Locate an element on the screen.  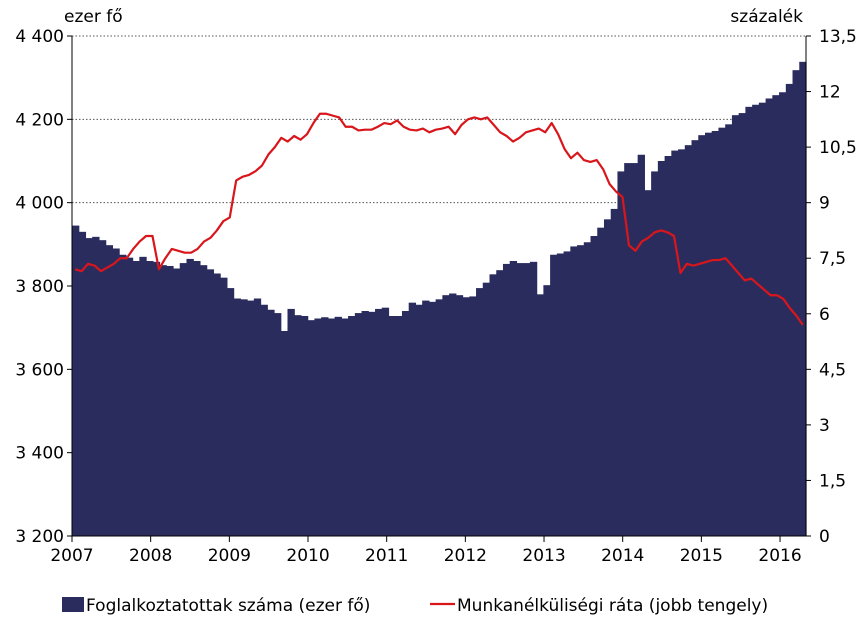
x-tick-label: 2007 is located at coordinates (71, 556).